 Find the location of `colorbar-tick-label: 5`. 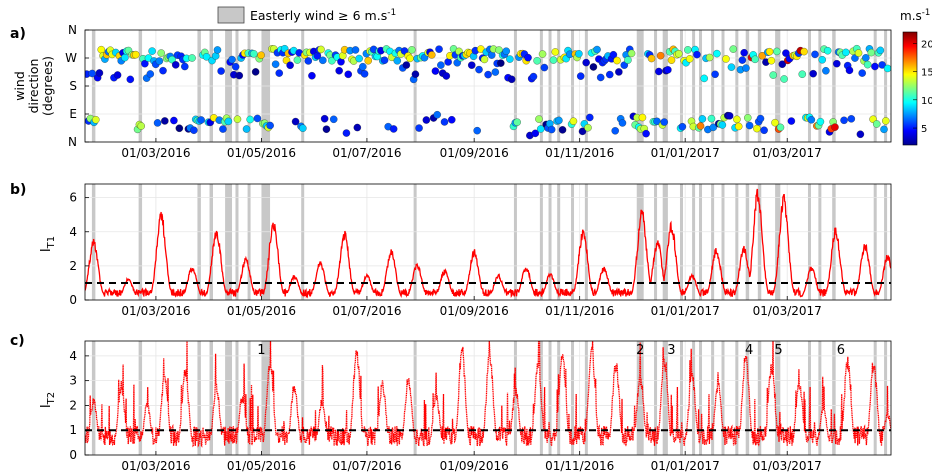

colorbar-tick-label: 5 is located at coordinates (924, 129).